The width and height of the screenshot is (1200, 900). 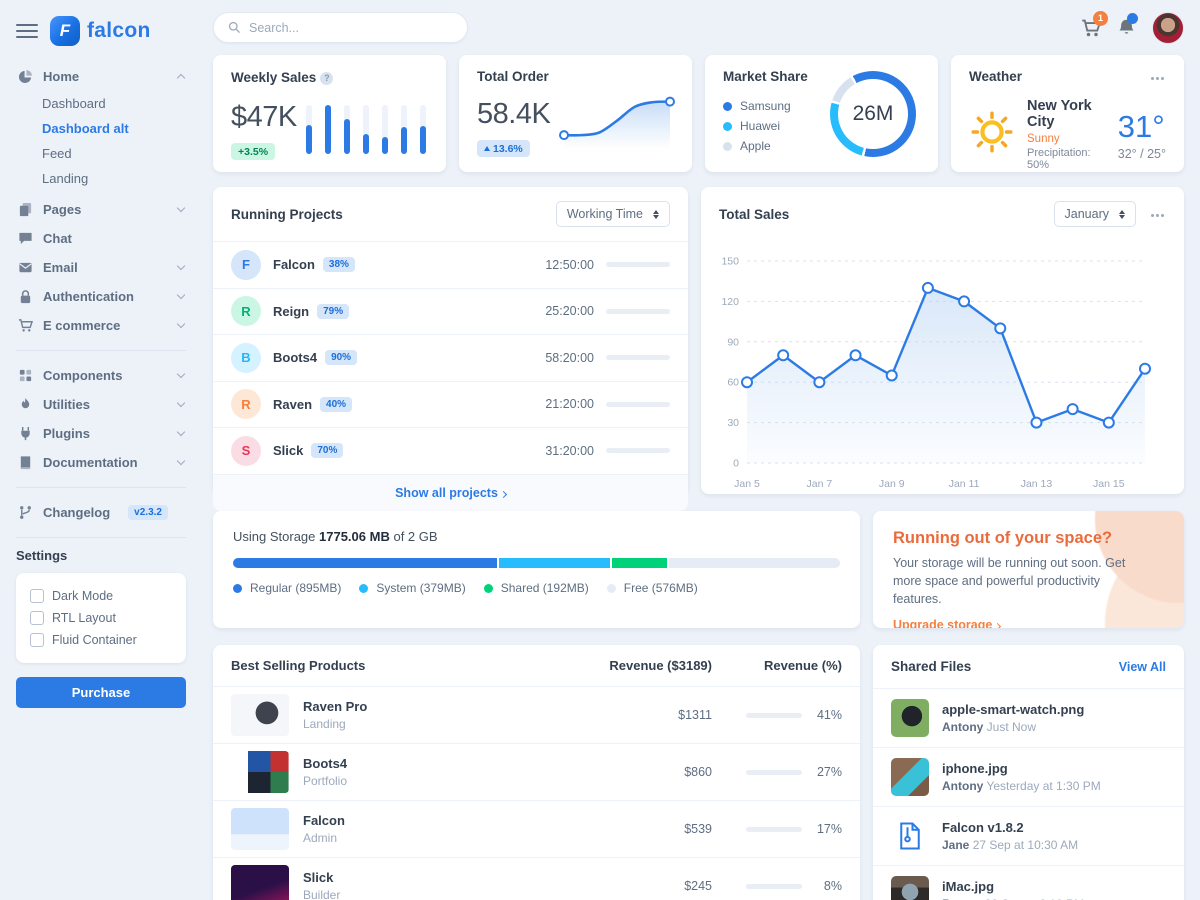 I want to click on svg-text: Jan 9, so click(x=892, y=484).